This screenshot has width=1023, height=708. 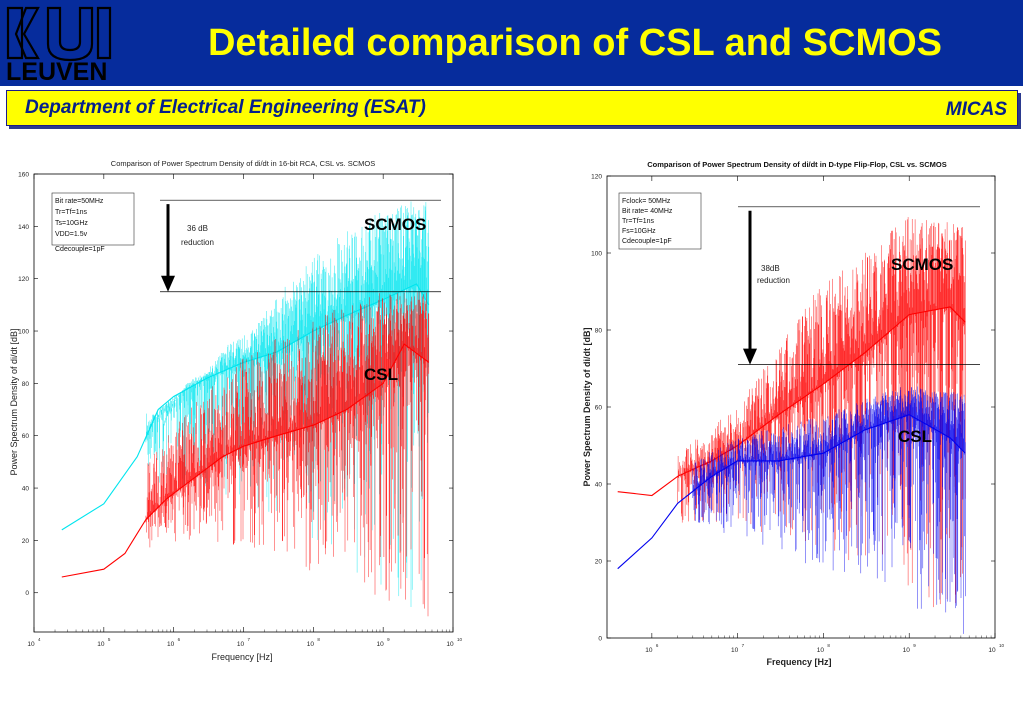 I want to click on annotation-line: 38dB, so click(x=770, y=268).